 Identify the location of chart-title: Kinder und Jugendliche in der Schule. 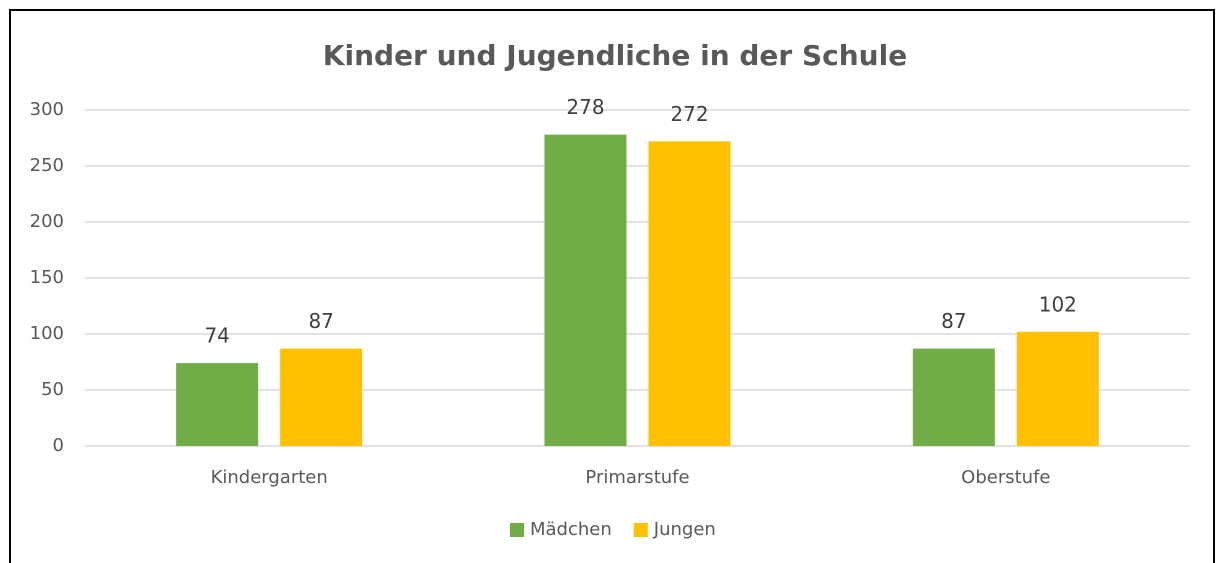
(615, 55).